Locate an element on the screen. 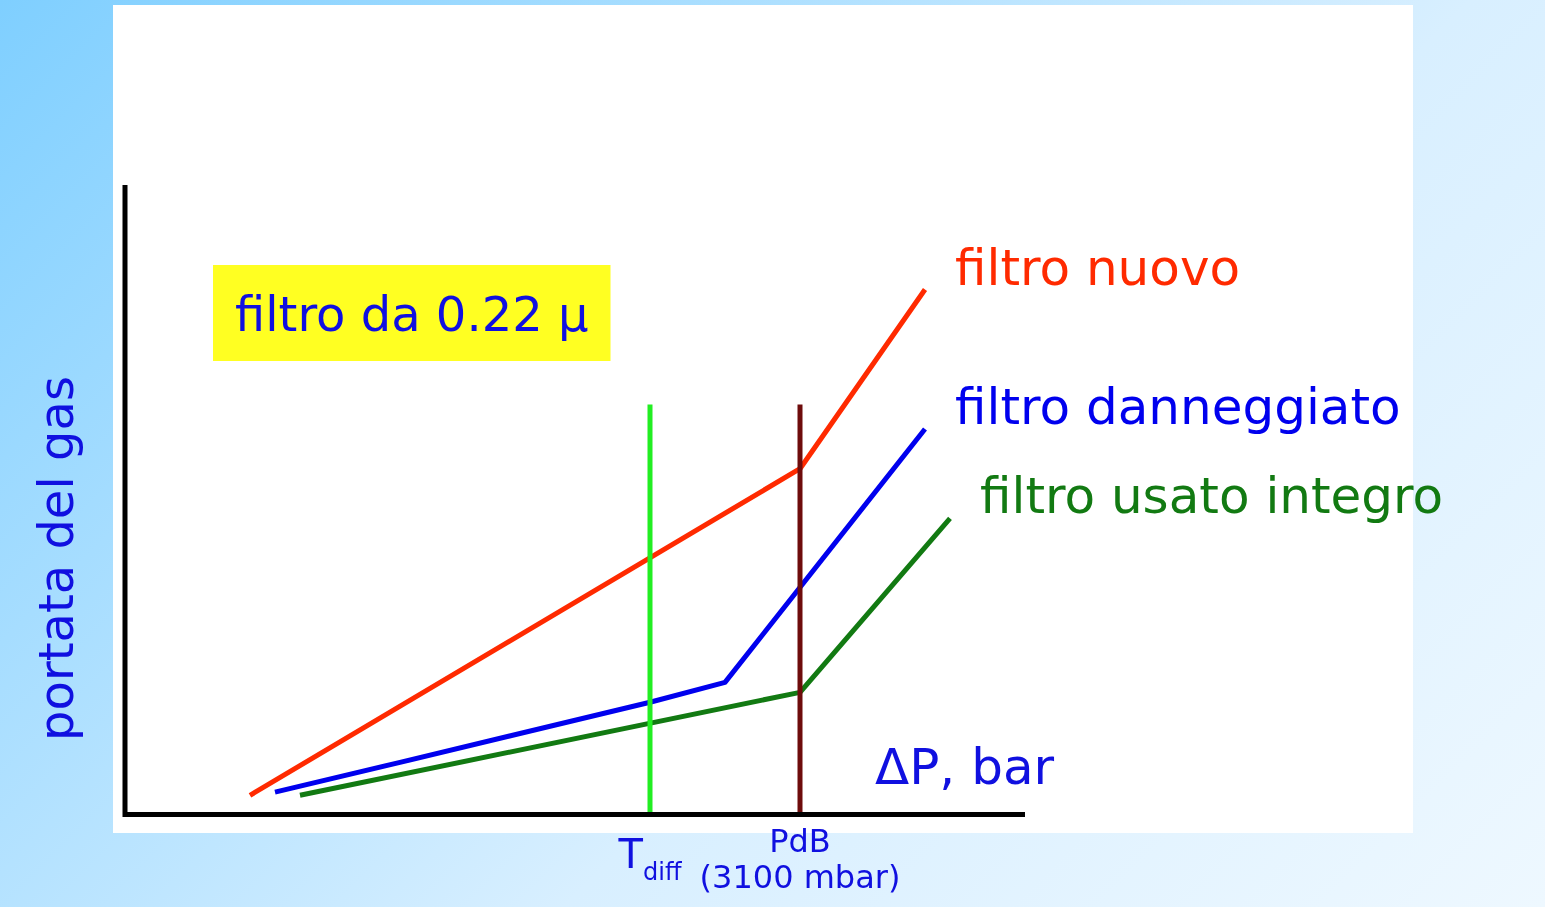 This screenshot has width=1545, height=907. series-label: filtro nuovo is located at coordinates (1098, 267).